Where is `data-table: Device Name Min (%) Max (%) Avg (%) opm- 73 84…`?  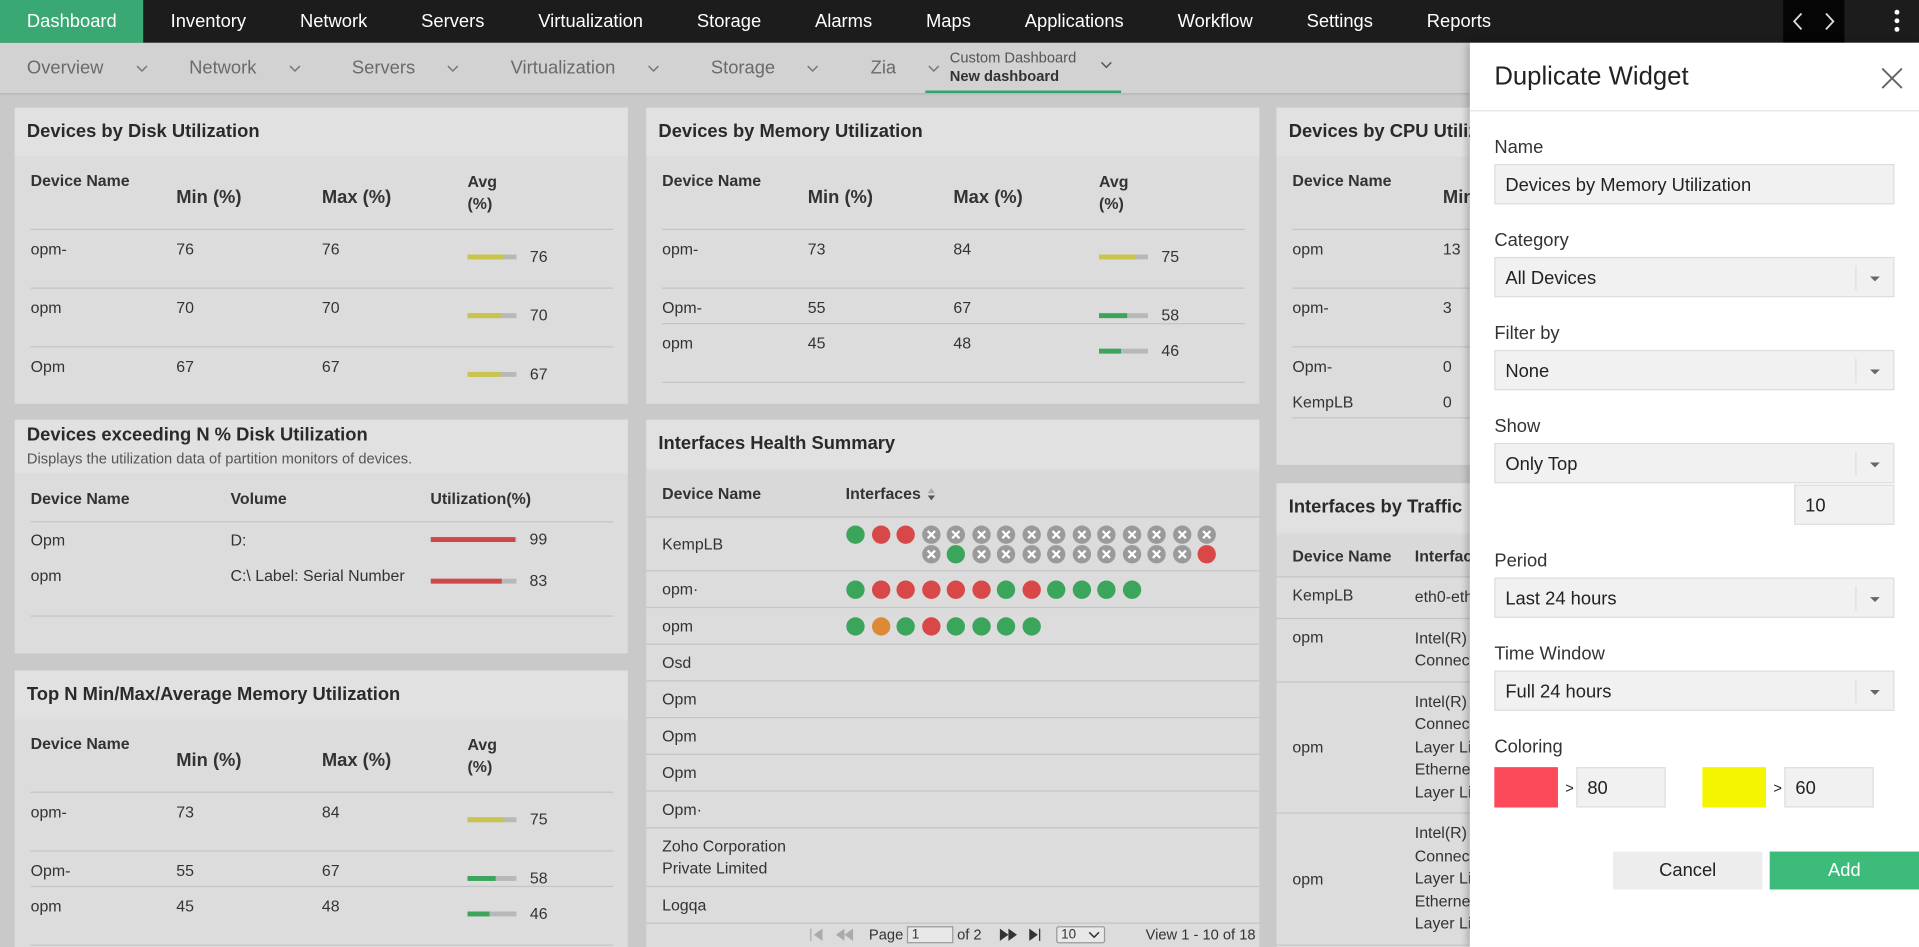
data-table: Device Name Min (%) Max (%) Avg (%) opm- 73 84… is located at coordinates (953, 277).